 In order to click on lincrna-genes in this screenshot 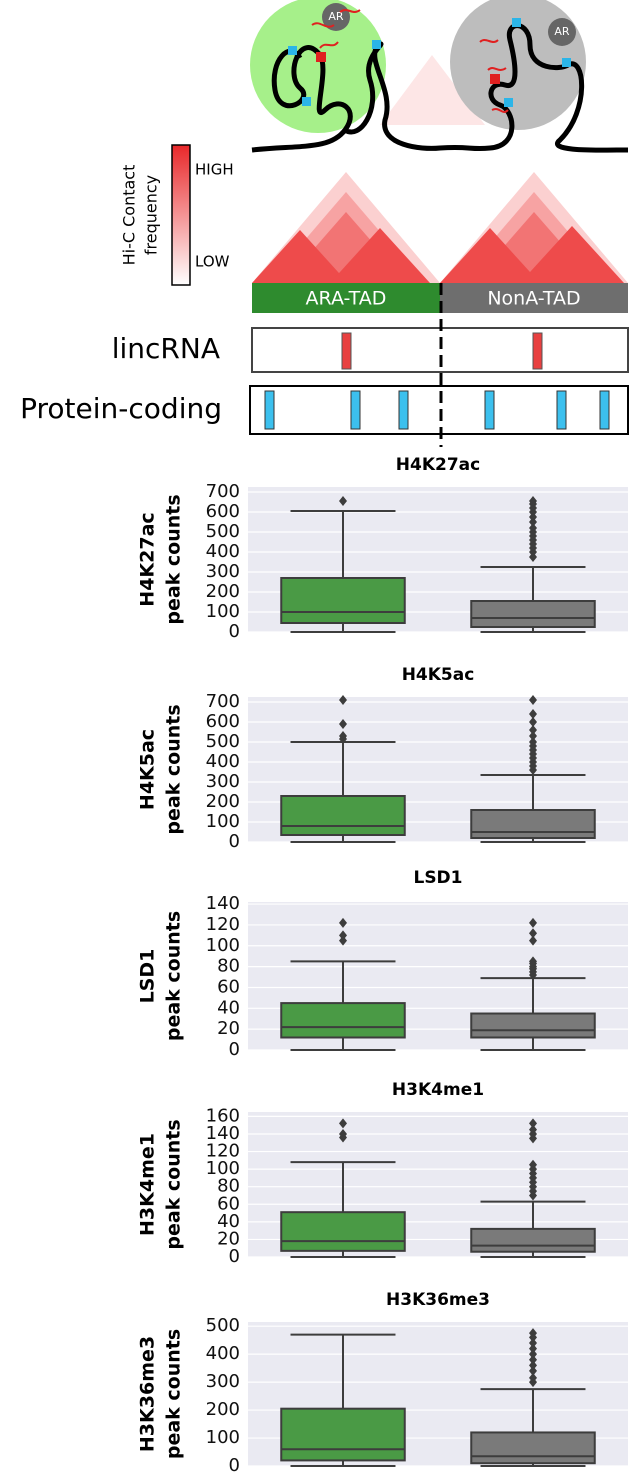, I will do `click(442, 351)`.